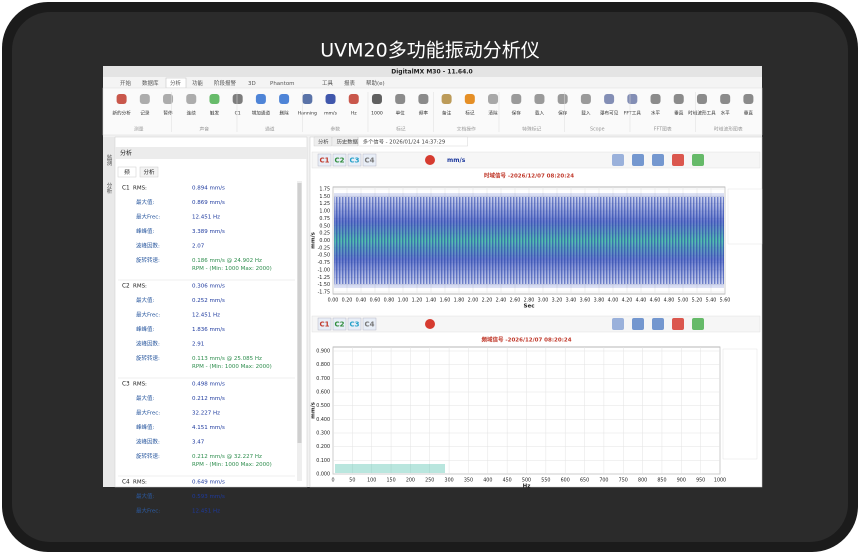  What do you see at coordinates (121, 113) in the screenshot?
I see `ribbon-button-label: 新的分析` at bounding box center [121, 113].